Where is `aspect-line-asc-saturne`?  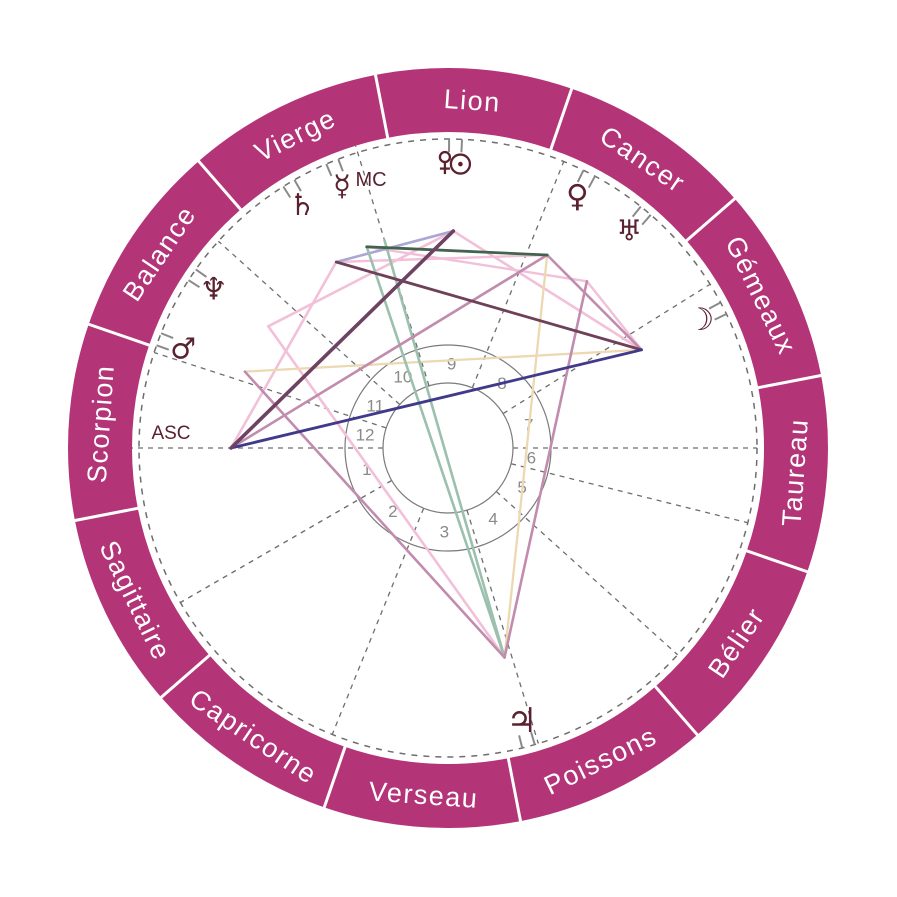
aspect-line-asc-saturne is located at coordinates (283, 355).